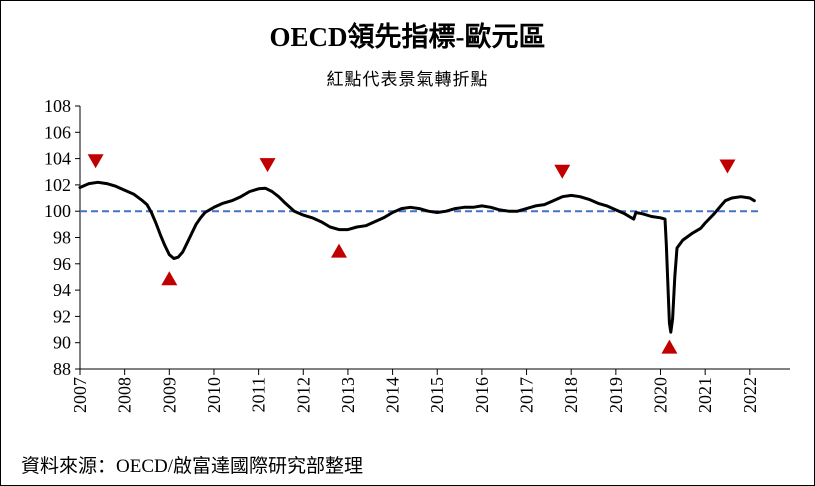 The width and height of the screenshot is (815, 486). Describe the element at coordinates (62, 316) in the screenshot. I see `y-tick-label: 92` at that location.